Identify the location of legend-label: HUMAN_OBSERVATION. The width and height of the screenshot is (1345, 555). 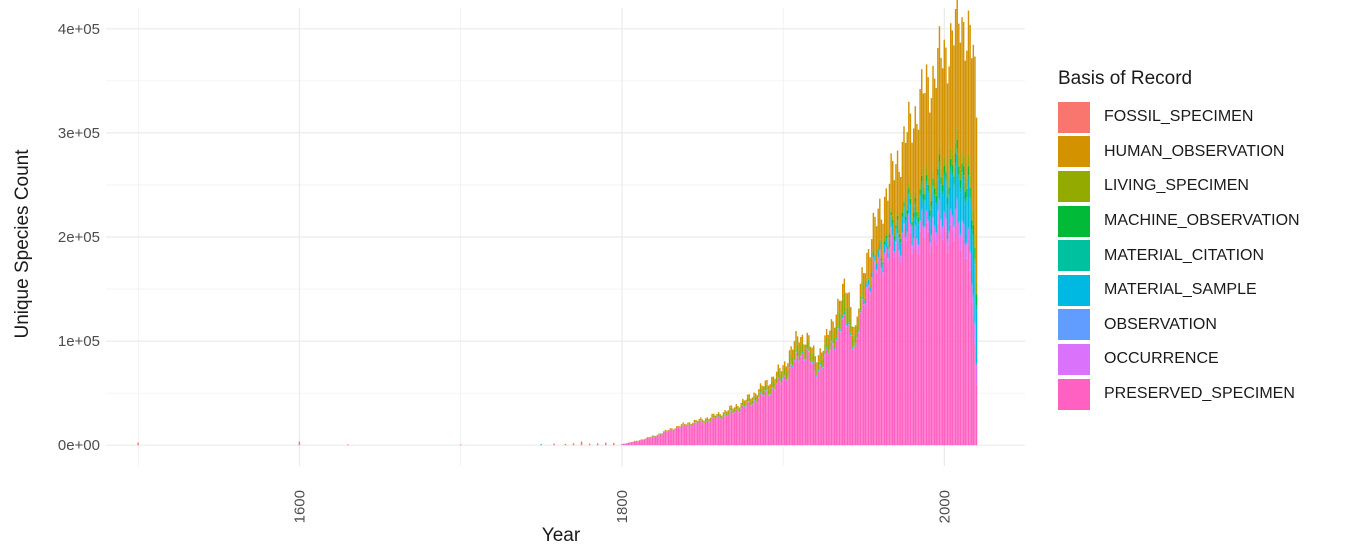
(1194, 151).